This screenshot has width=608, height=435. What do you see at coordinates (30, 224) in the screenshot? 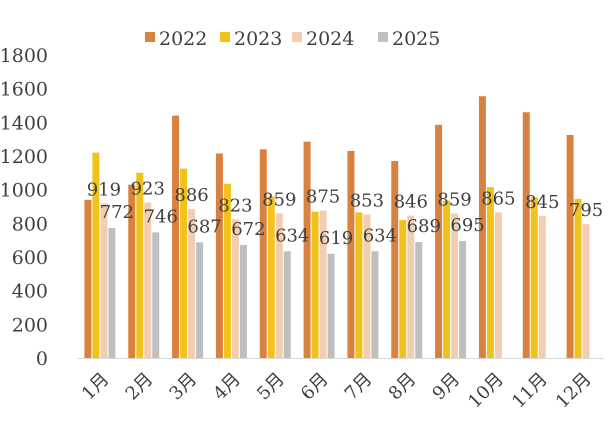
I see `y-tick-label: 800` at bounding box center [30, 224].